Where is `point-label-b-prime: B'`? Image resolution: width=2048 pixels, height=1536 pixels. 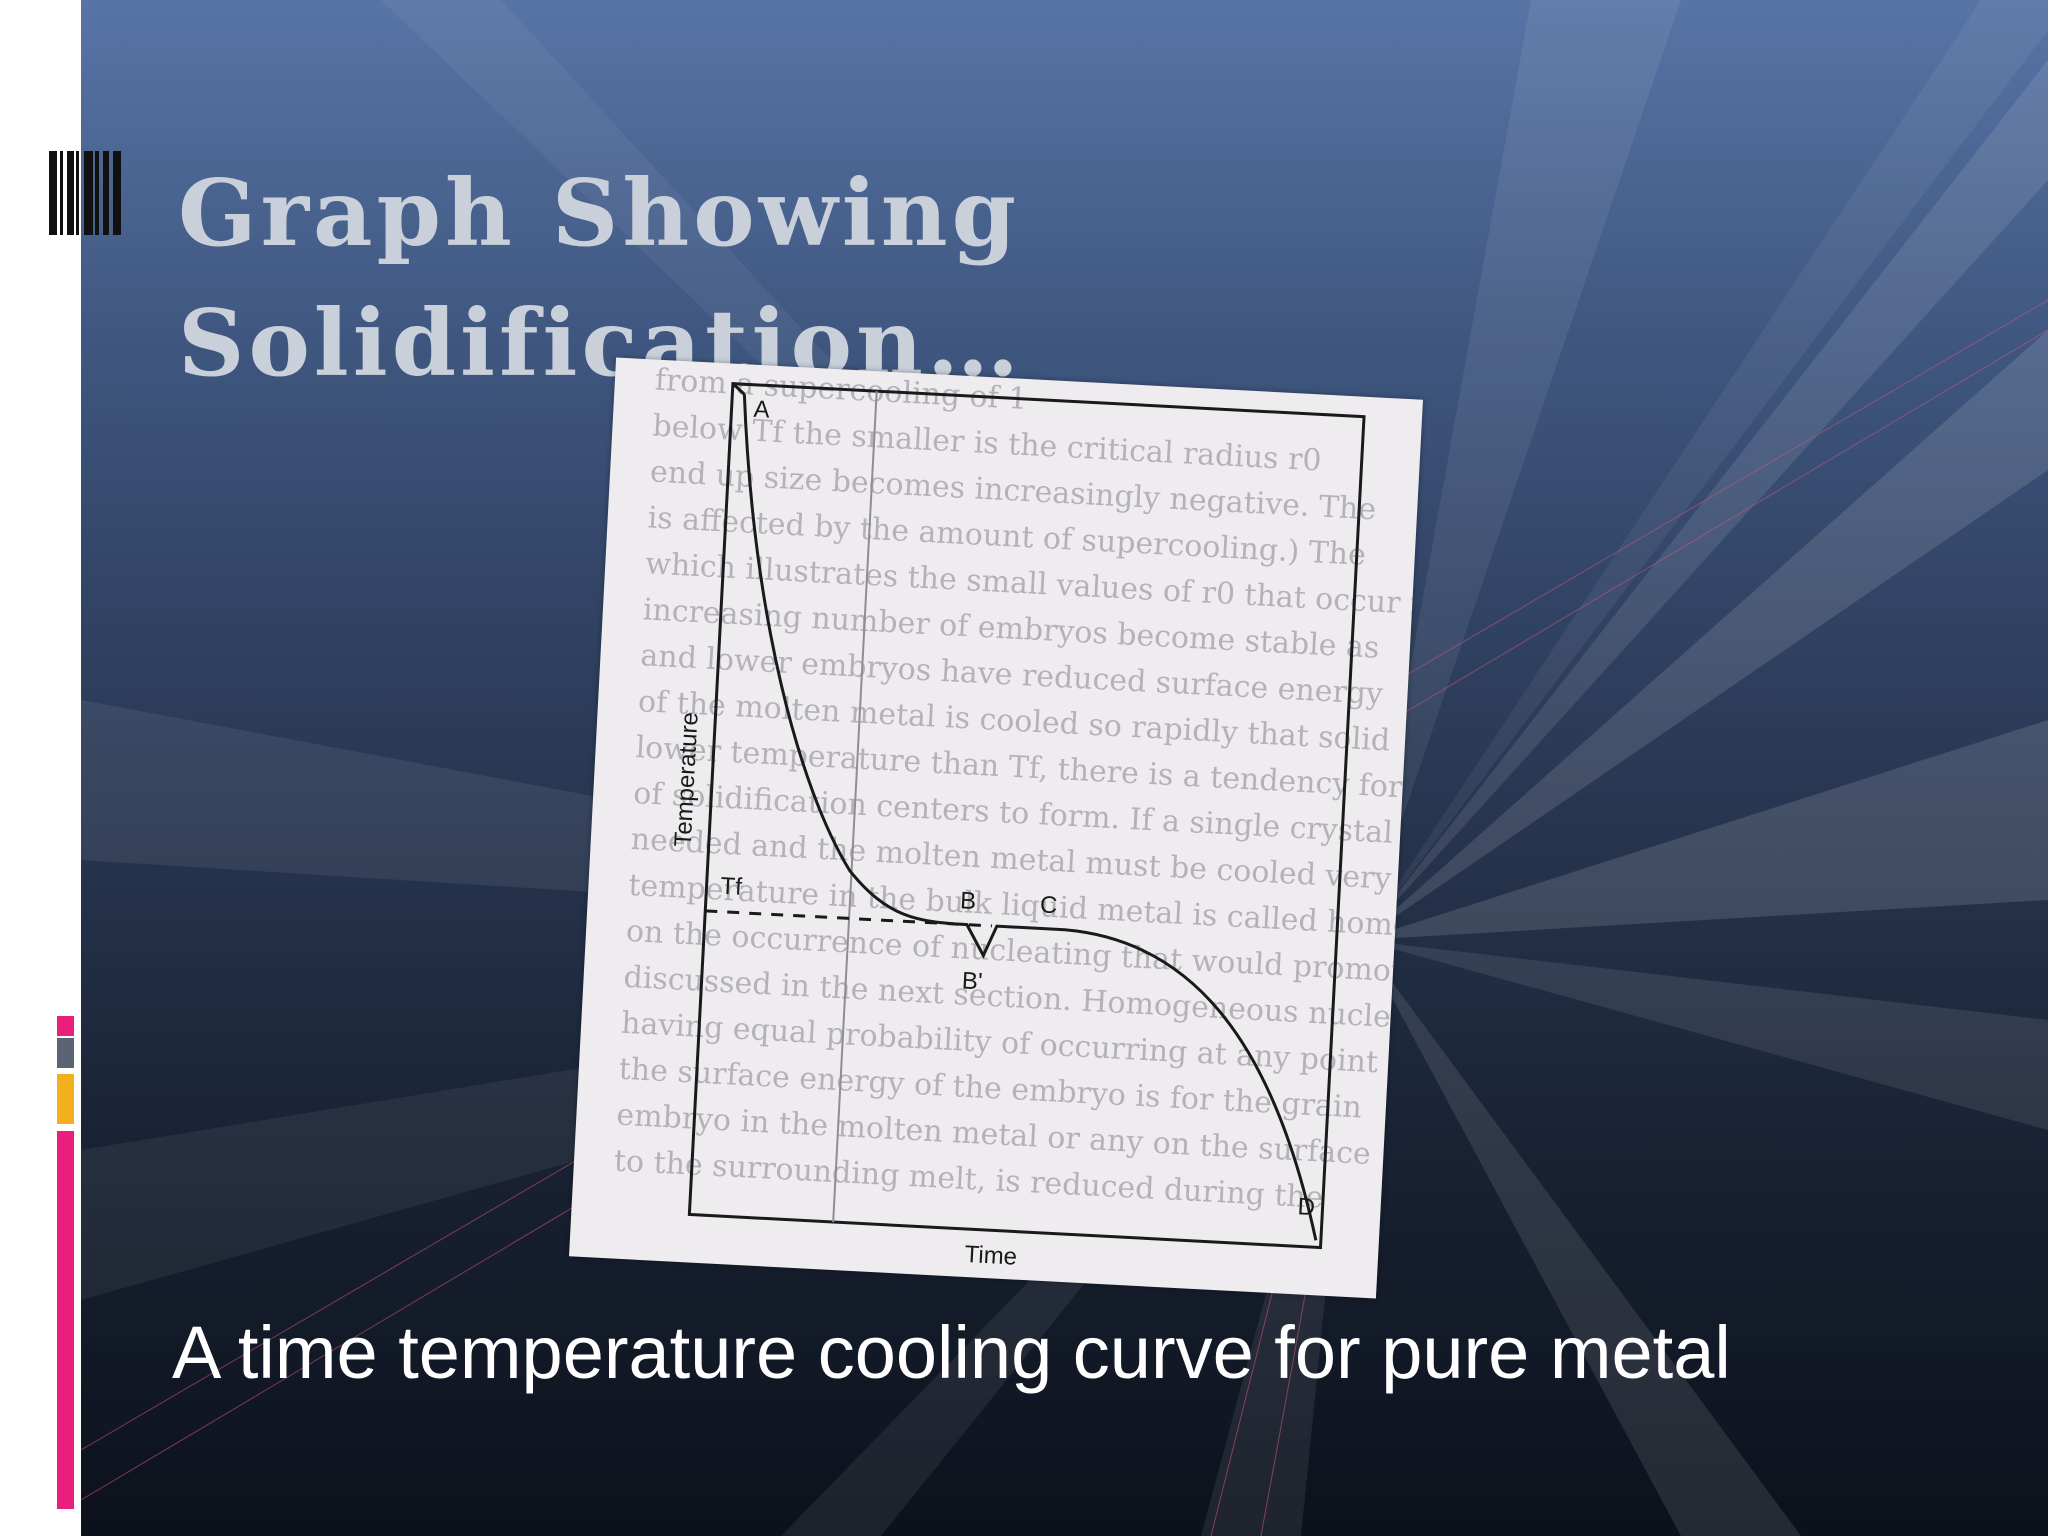
point-label-b-prime: B' is located at coordinates (972, 981).